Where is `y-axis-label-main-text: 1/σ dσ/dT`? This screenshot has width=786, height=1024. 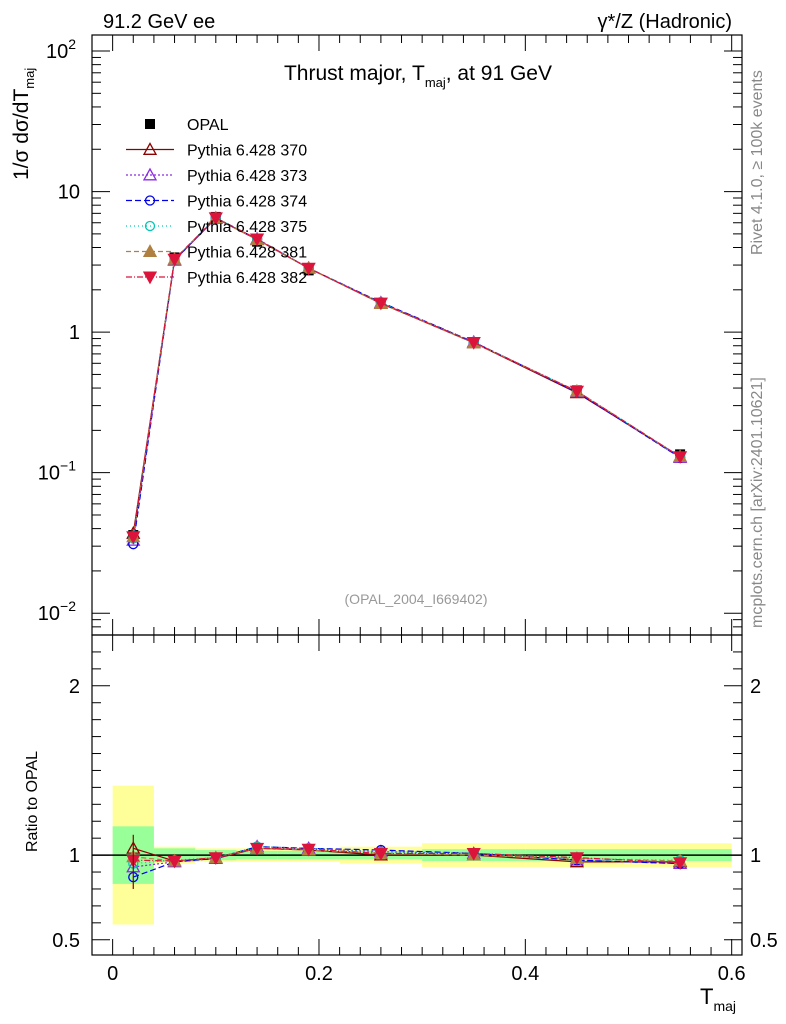
y-axis-label-main-text: 1/σ dσ/dT is located at coordinates (21, 134).